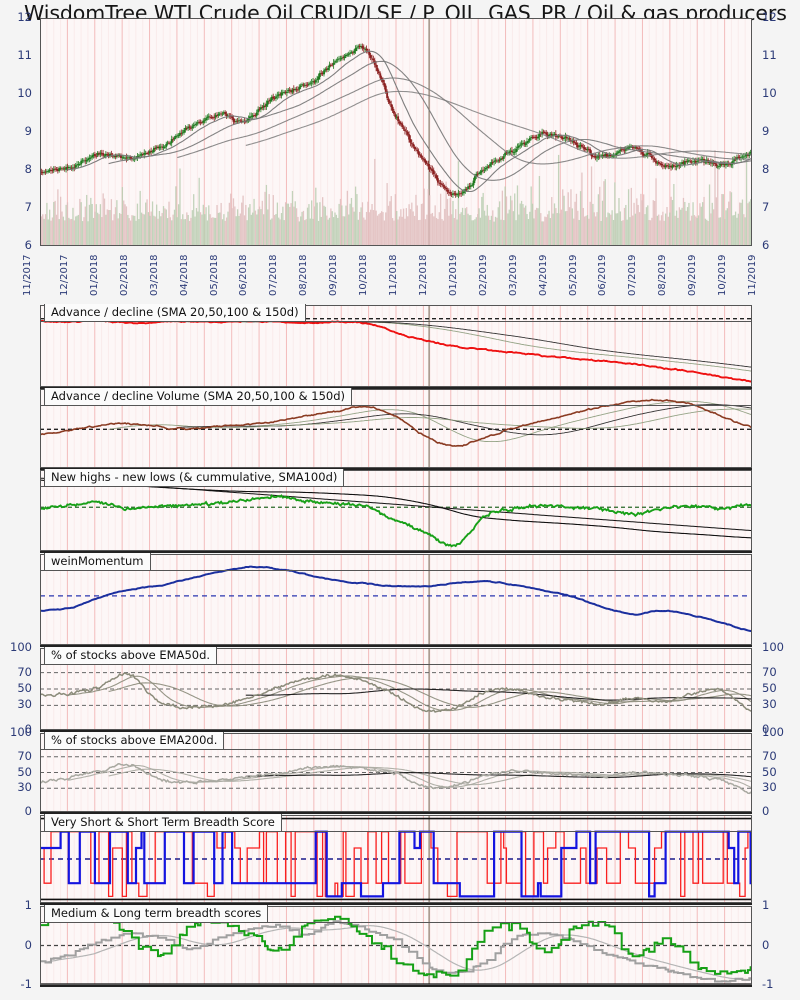 This screenshot has height=1000, width=800. What do you see at coordinates (396, 741) in the screenshot?
I see `panel-label-underline-ema200` at bounding box center [396, 741].